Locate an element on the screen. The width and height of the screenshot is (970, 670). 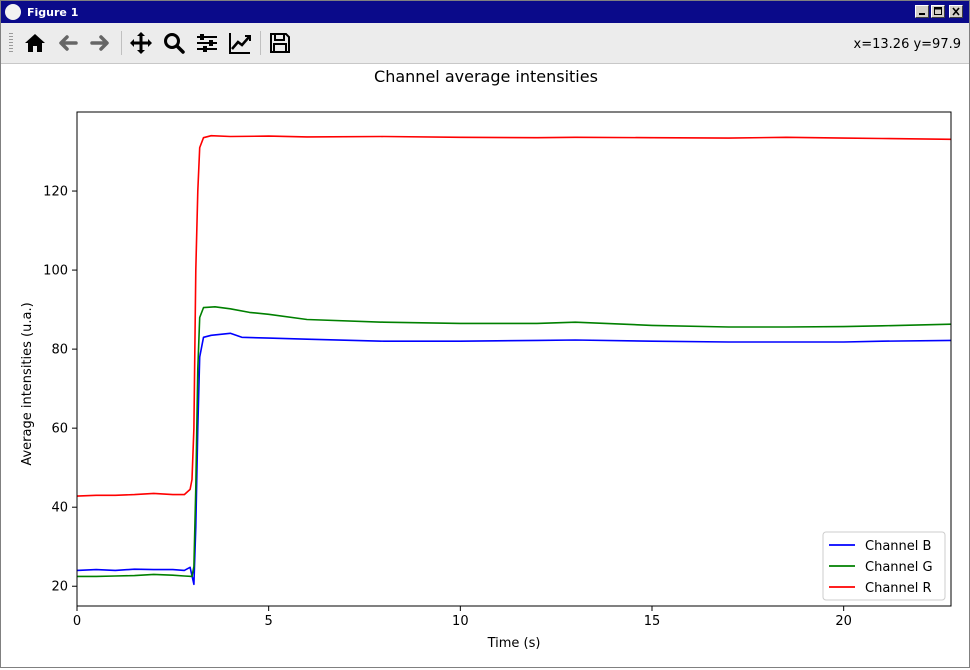
x-tick-label: 10 is located at coordinates (460, 621).